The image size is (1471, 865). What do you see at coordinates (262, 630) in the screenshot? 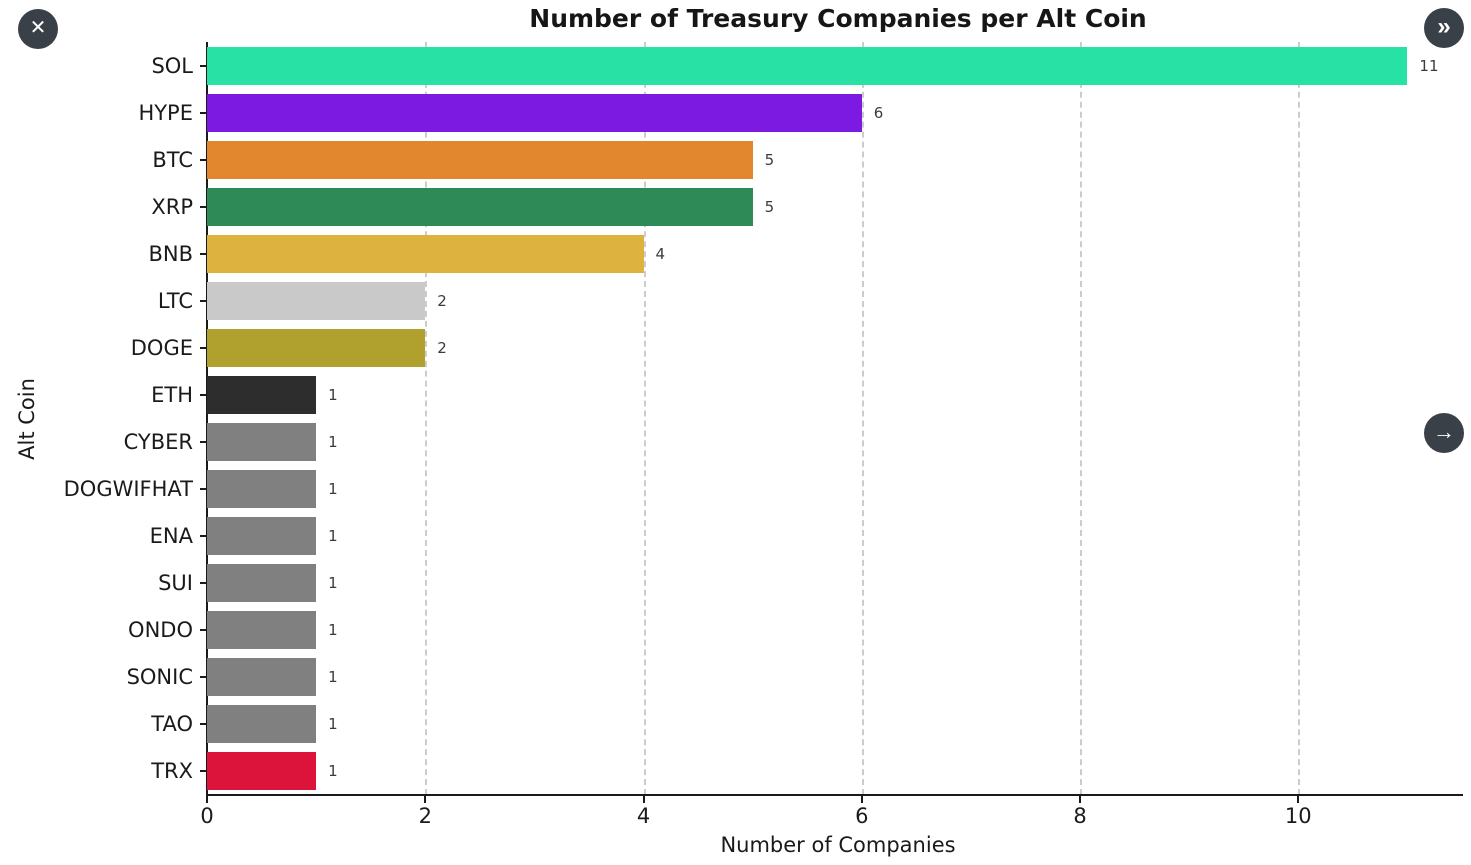
I see `bar-ondo` at bounding box center [262, 630].